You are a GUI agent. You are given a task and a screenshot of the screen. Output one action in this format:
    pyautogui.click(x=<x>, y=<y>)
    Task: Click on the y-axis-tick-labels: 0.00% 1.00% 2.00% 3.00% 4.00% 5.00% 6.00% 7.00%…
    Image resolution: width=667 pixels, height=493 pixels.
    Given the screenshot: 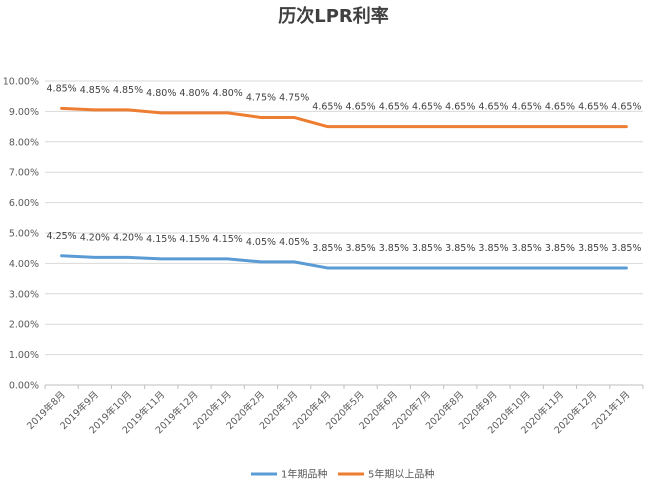 What is the action you would take?
    pyautogui.click(x=21, y=234)
    